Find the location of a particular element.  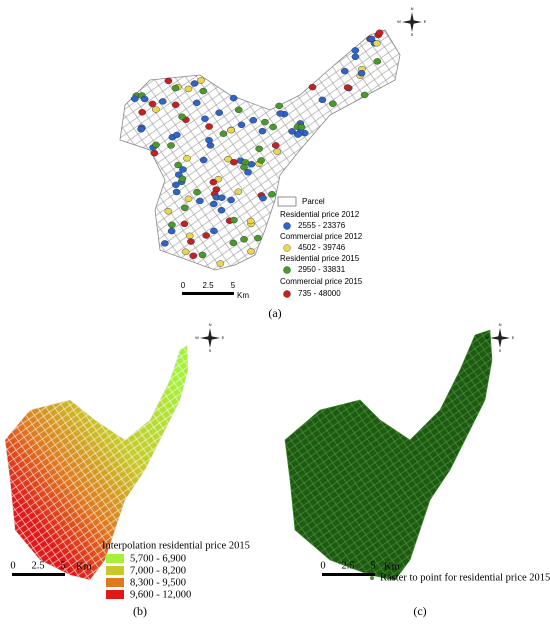

legend-label: 7,000 - 8,200 is located at coordinates (158, 570).